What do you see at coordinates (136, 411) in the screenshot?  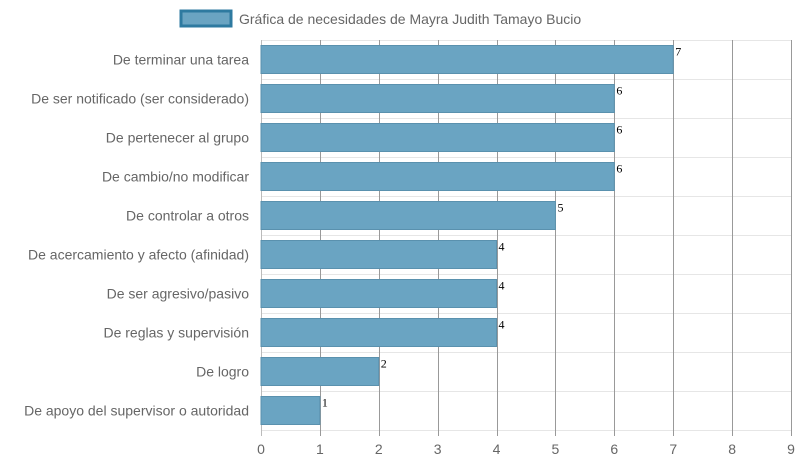 I see `category-label: De apoyo del supervisor o autoridad` at bounding box center [136, 411].